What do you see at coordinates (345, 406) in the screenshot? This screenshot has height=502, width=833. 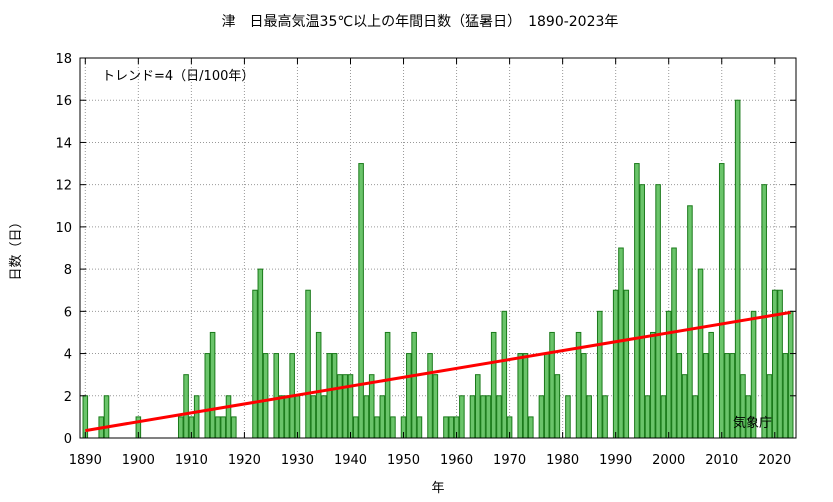 I see `bar-1939` at bounding box center [345, 406].